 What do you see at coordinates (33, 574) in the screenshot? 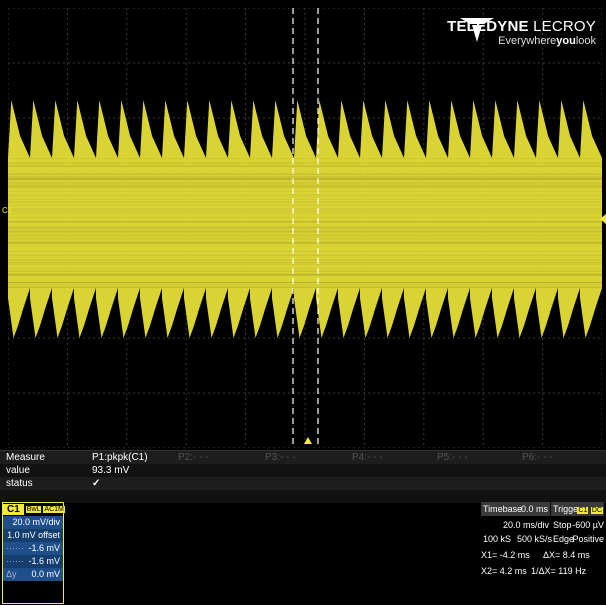
I see `c1-delta: Δy 0.0 mV` at bounding box center [33, 574].